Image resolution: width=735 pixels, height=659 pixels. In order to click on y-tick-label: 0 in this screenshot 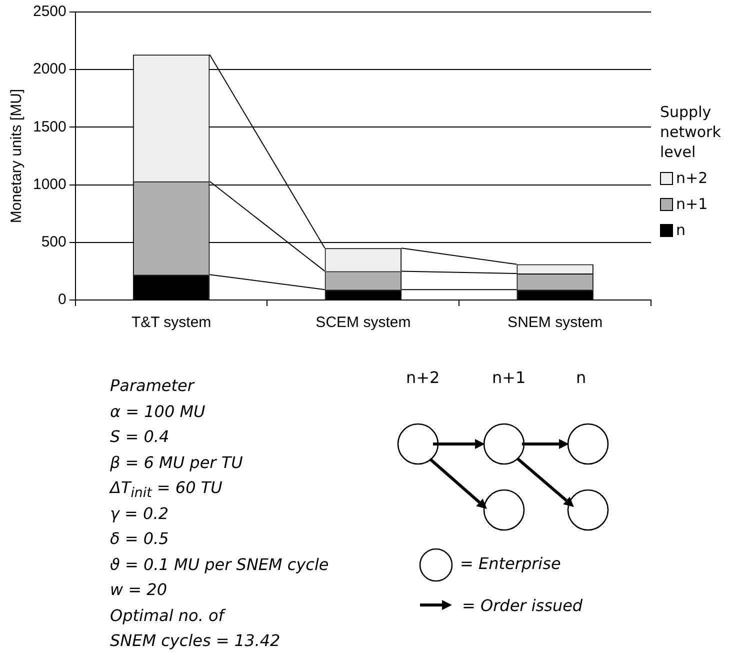, I will do `click(62, 299)`.